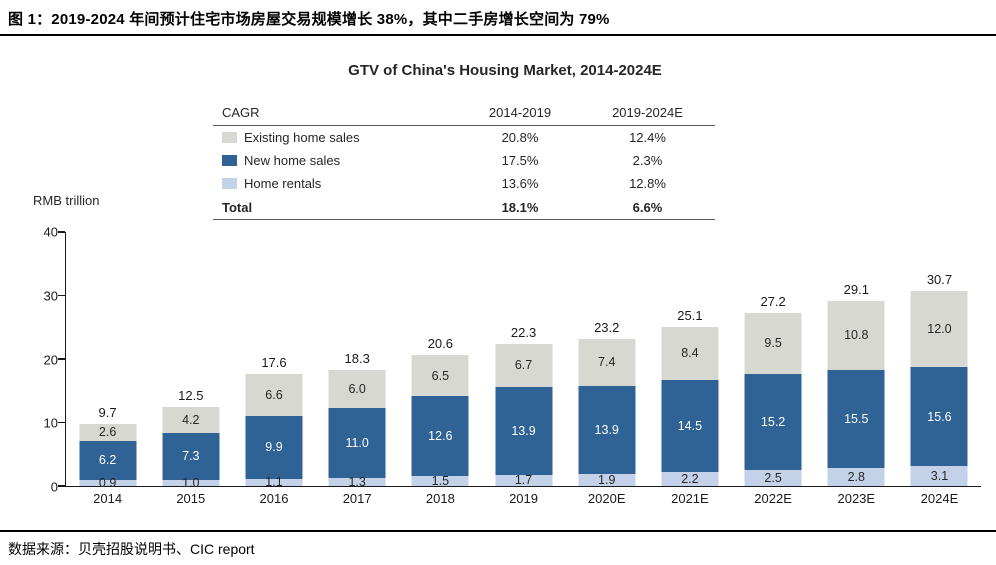  Describe the element at coordinates (50, 423) in the screenshot. I see `y-tick-label: 10` at that location.